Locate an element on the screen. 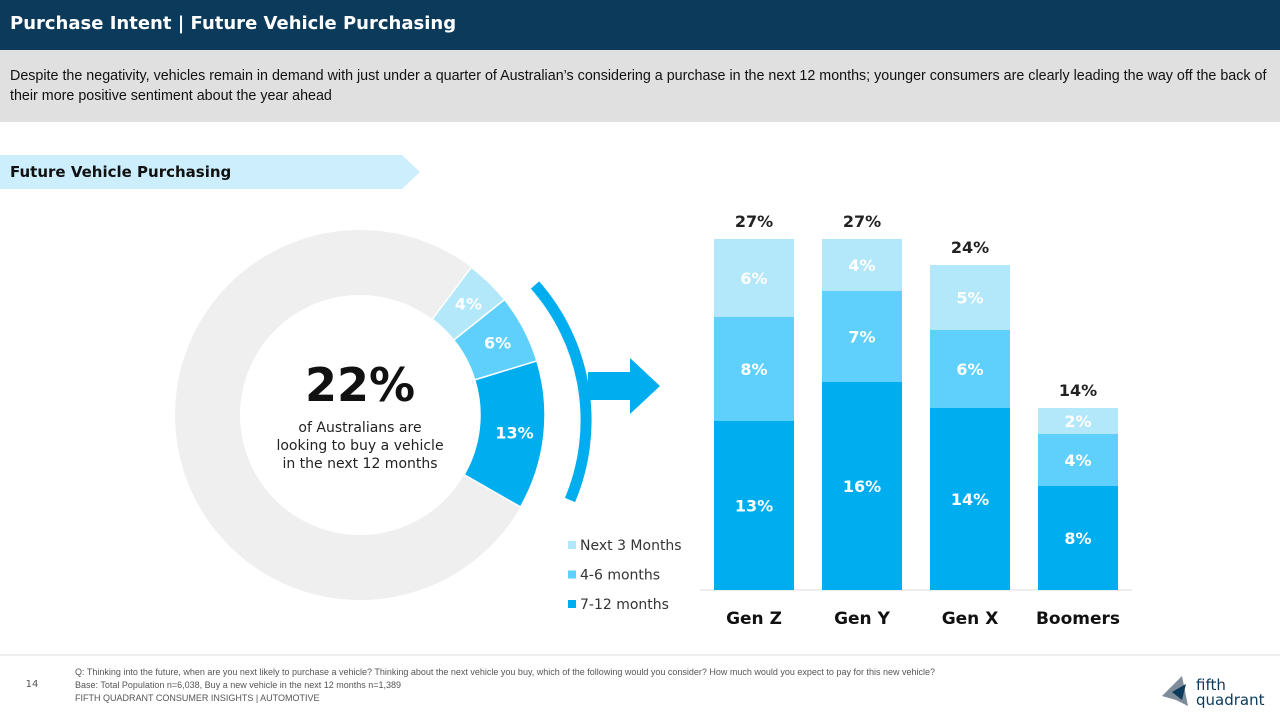 This screenshot has width=1280, height=720. center-value: 22% is located at coordinates (360, 385).